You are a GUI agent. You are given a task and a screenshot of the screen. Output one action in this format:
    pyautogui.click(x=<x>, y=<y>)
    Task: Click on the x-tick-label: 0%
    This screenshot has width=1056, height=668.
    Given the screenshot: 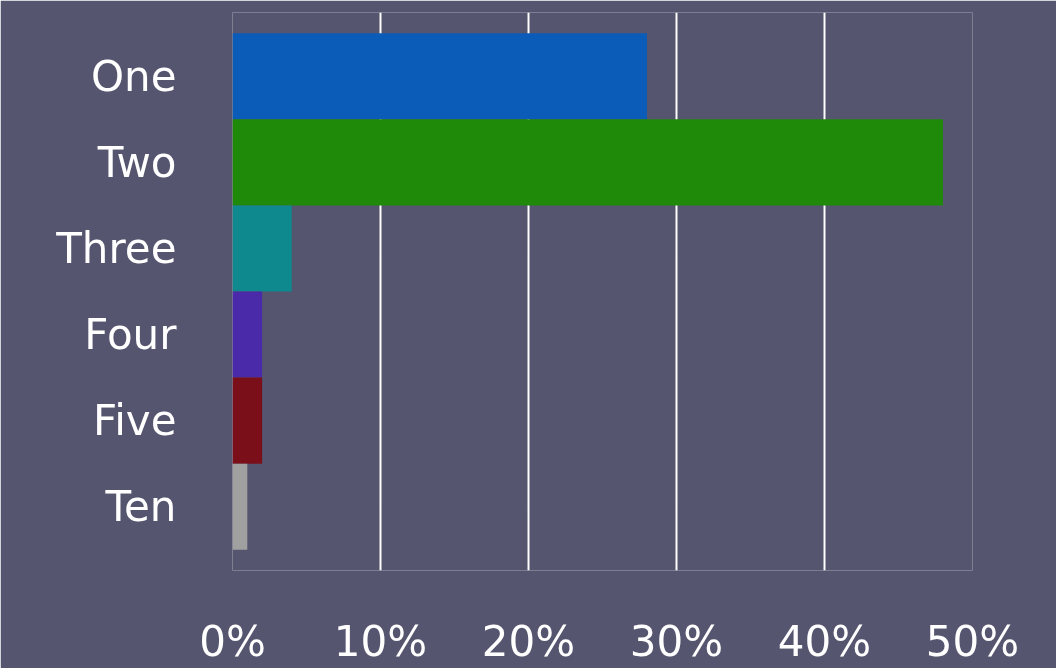 What is the action you would take?
    pyautogui.click(x=232, y=641)
    